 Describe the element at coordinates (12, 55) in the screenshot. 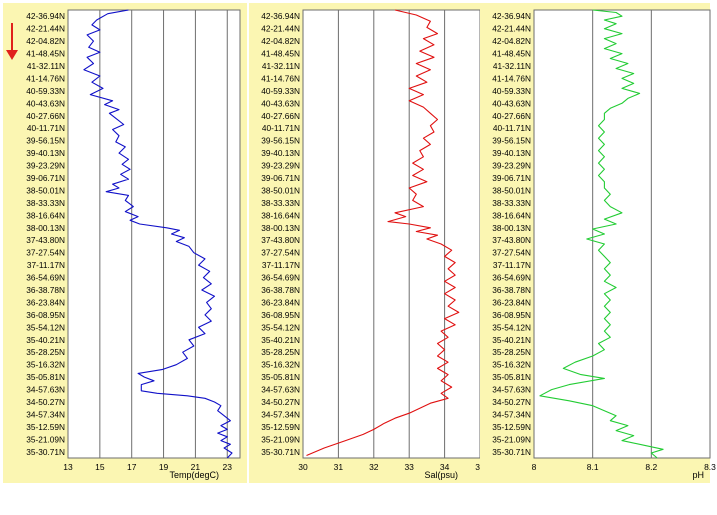

I see `down-arrow-head-icon` at that location.